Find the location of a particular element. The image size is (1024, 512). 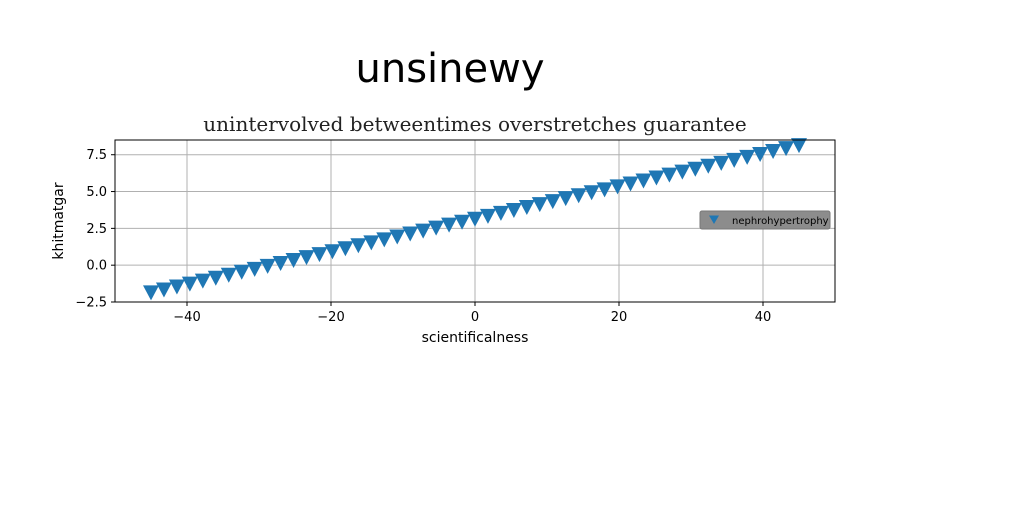

x-tick-label: 0 is located at coordinates (475, 317).